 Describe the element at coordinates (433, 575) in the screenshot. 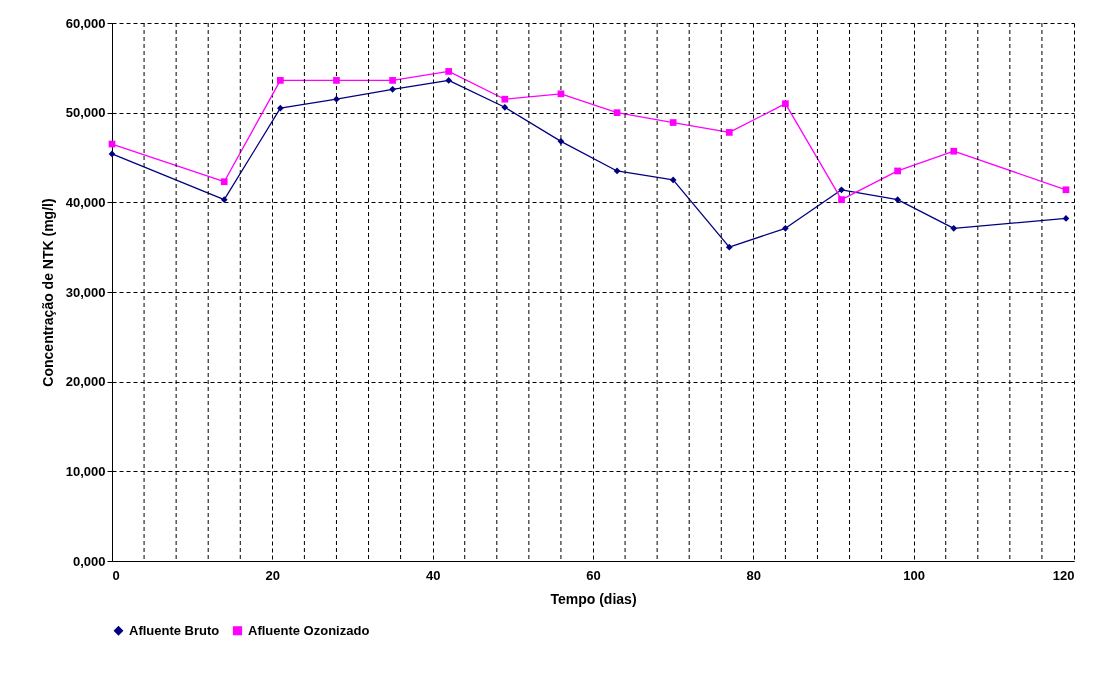

I see `x-tick-label: 40` at that location.